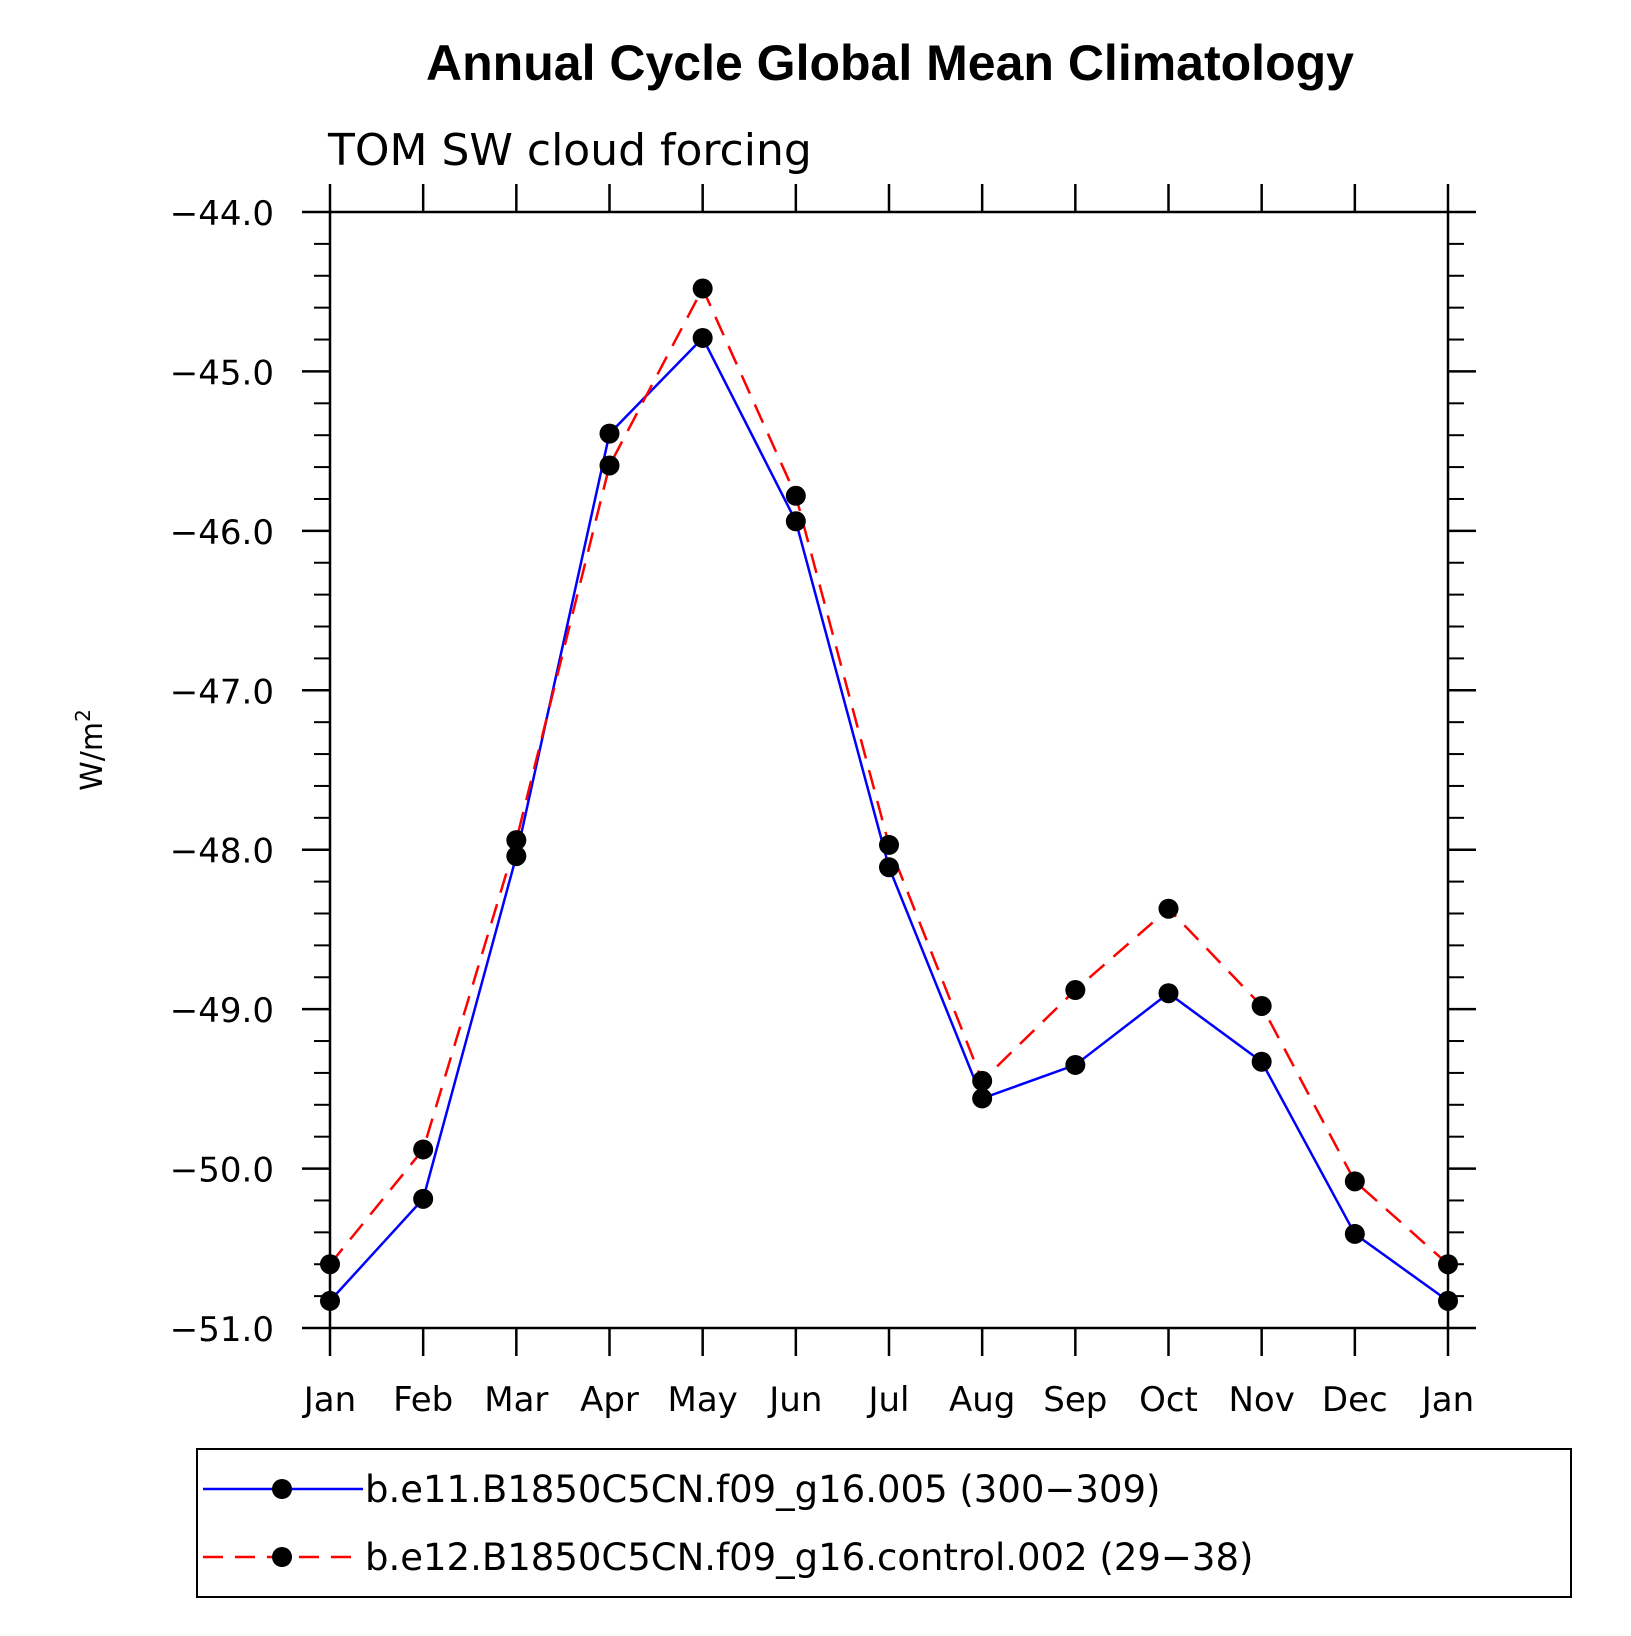 This screenshot has height=1636, width=1631. Describe the element at coordinates (423, 1400) in the screenshot. I see `x-tick-label: Feb` at that location.